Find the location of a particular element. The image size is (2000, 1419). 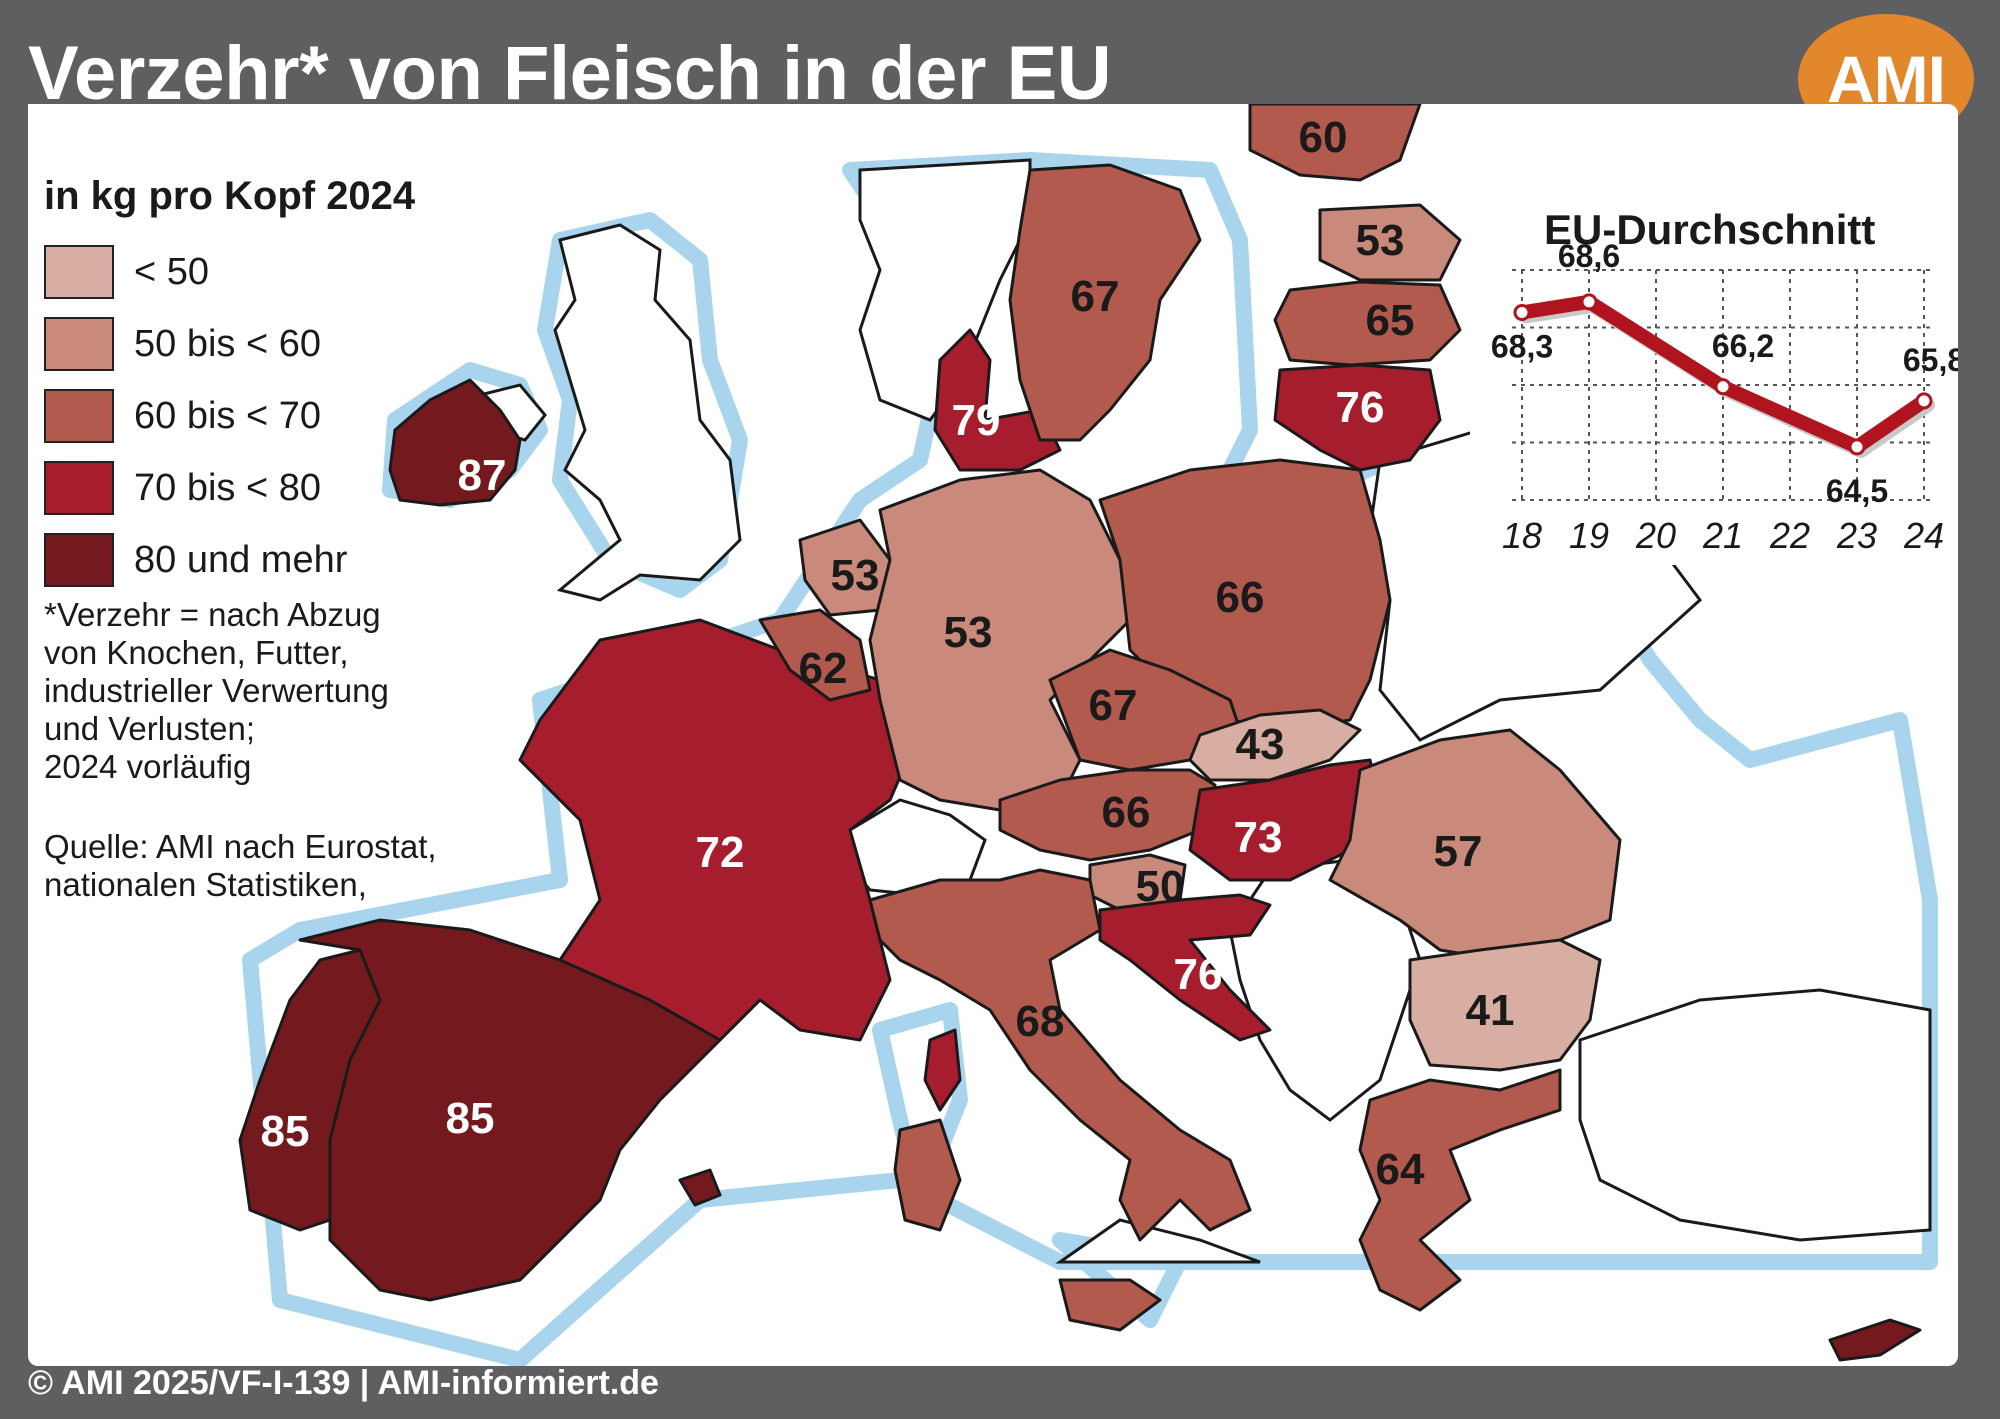

page-title: Verzehr* von Fleisch in der EU is located at coordinates (570, 73).